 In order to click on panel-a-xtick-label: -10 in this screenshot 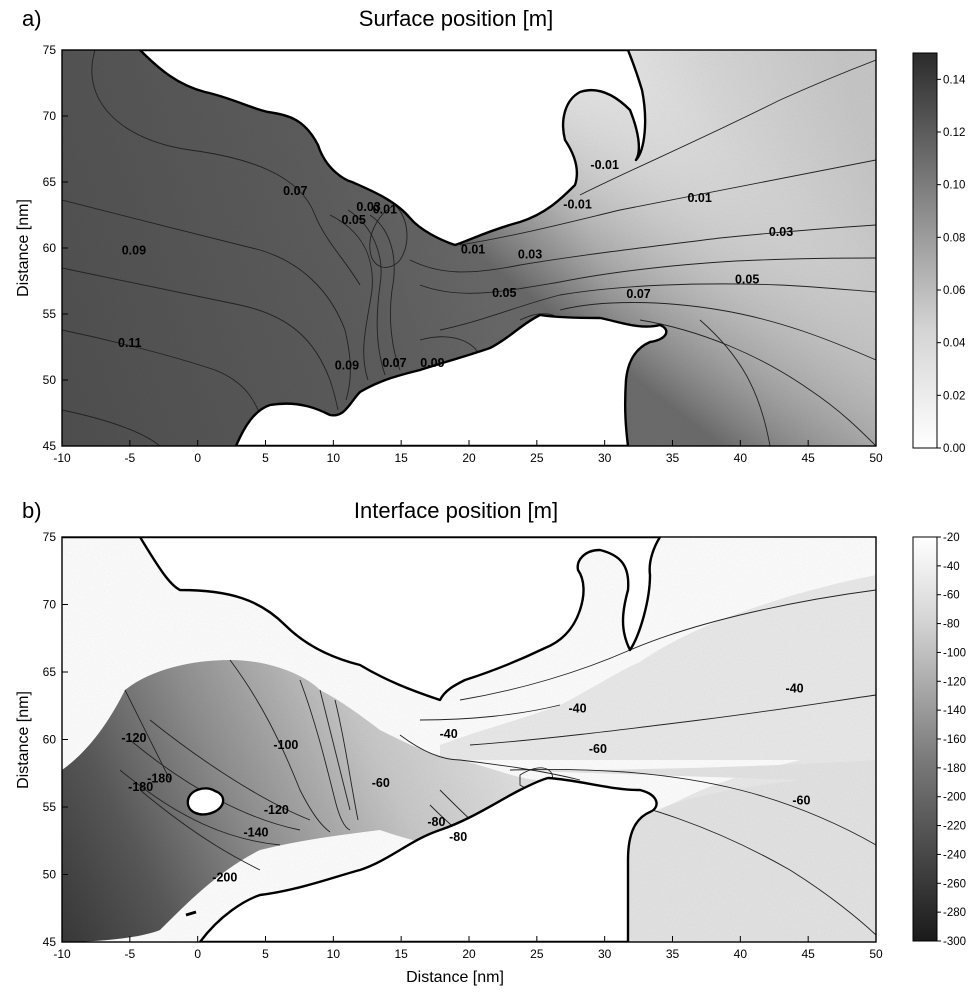, I will do `click(62, 458)`.